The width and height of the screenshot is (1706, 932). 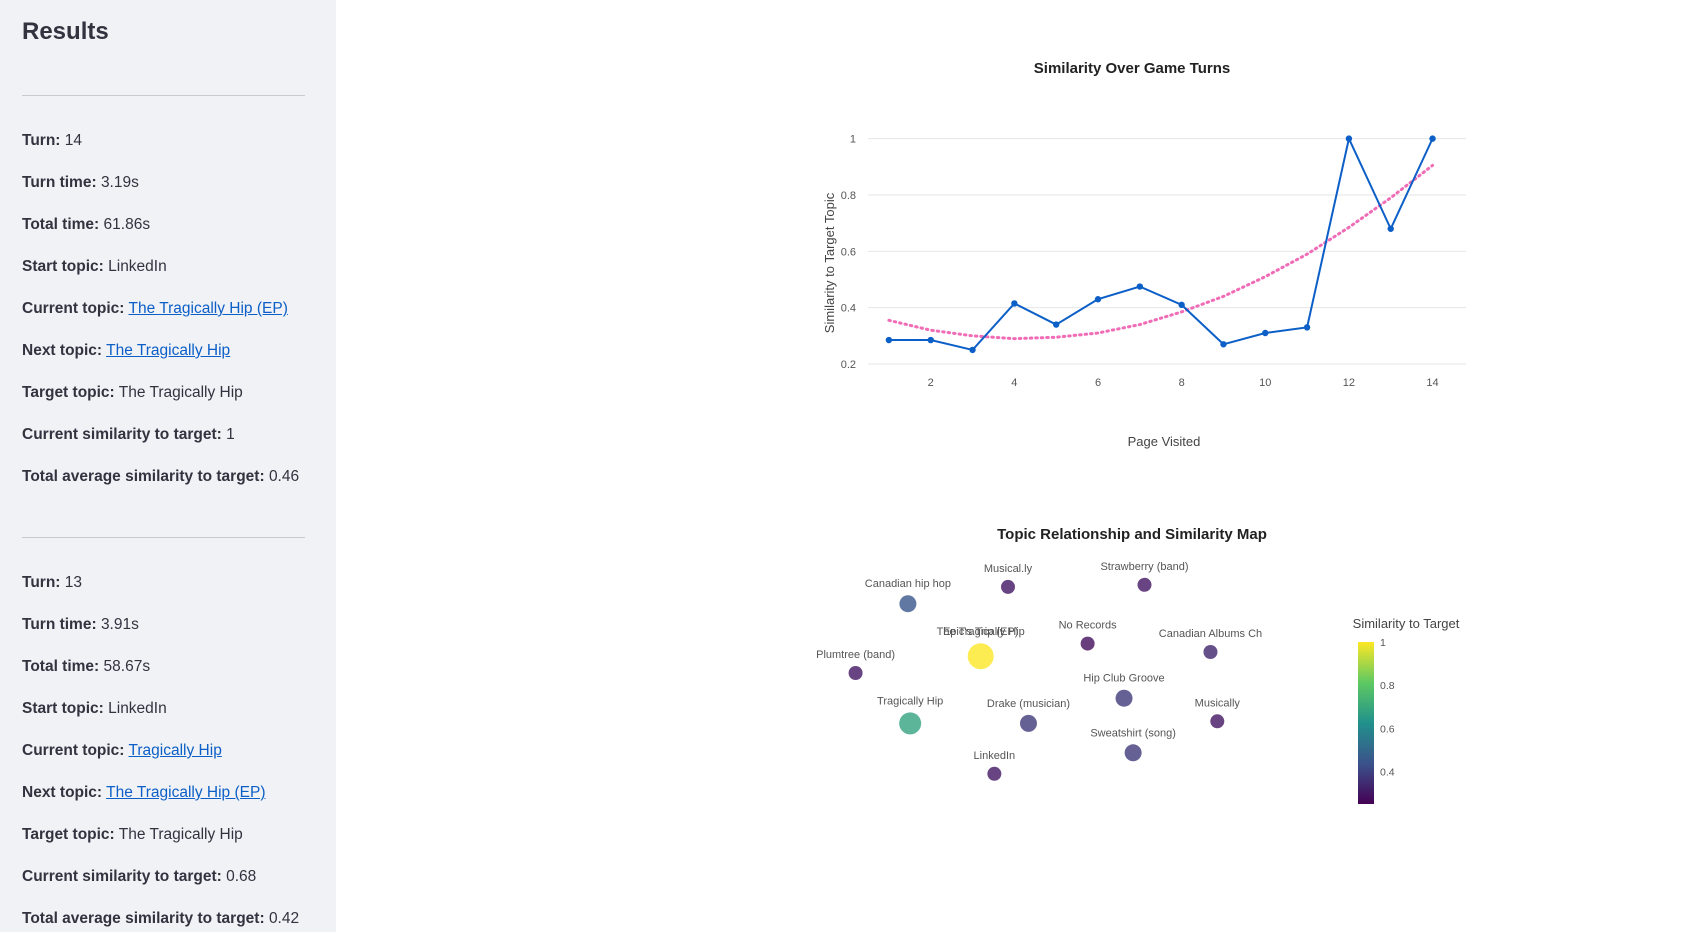 I want to click on current-similarity-value: 1, so click(x=230, y=434).